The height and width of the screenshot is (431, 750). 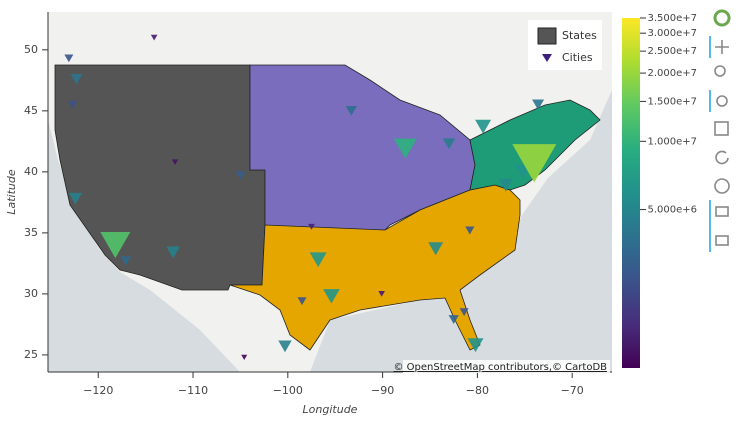 I want to click on colorbar-tick-label: 2.500e+7, so click(x=672, y=51).